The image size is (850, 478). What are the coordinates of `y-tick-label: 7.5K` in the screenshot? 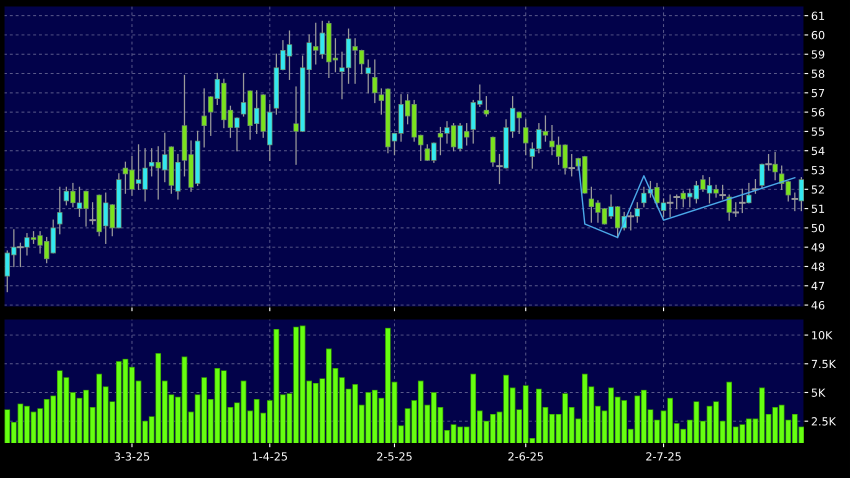 It's located at (824, 364).